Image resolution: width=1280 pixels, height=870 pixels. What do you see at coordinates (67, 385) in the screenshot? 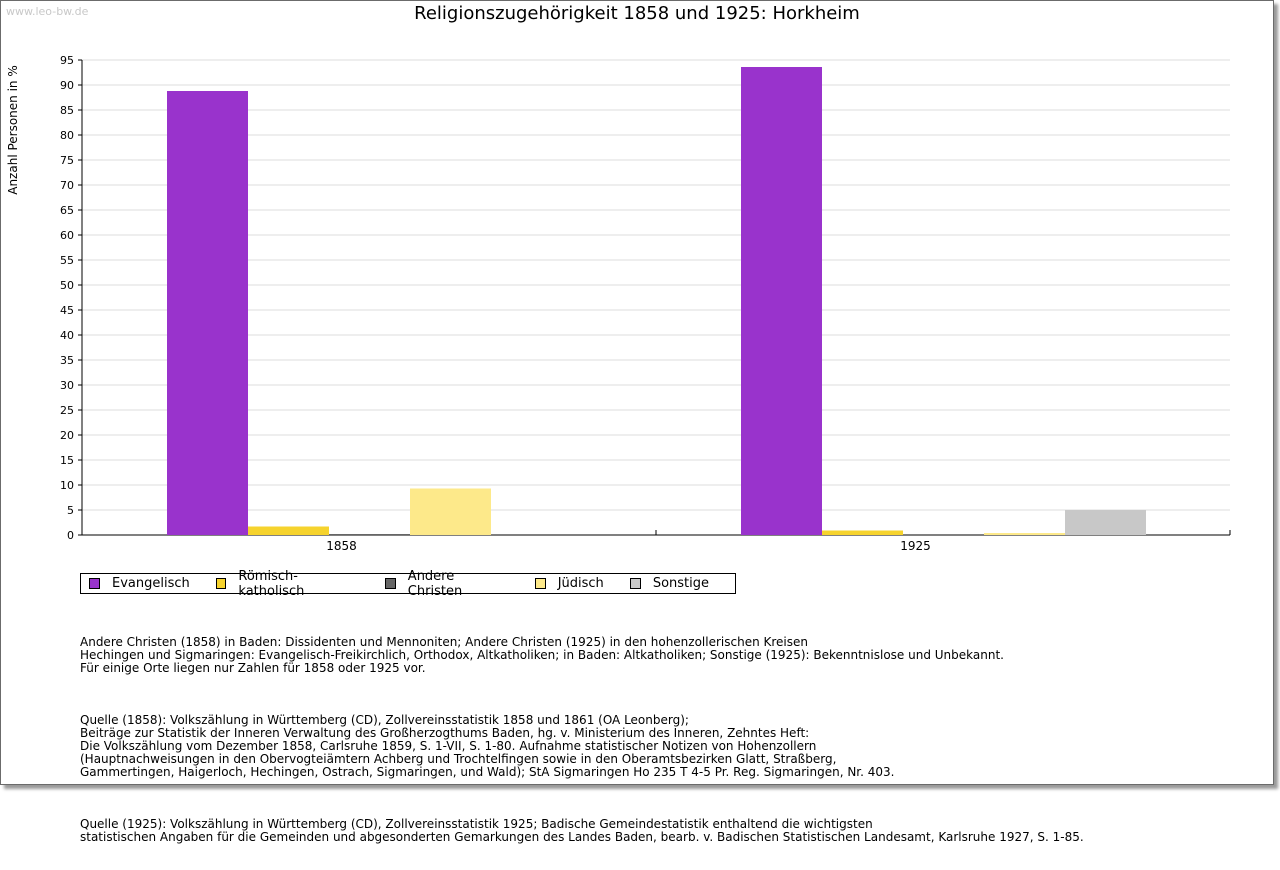
I see `y-tick-label: 30` at bounding box center [67, 385].